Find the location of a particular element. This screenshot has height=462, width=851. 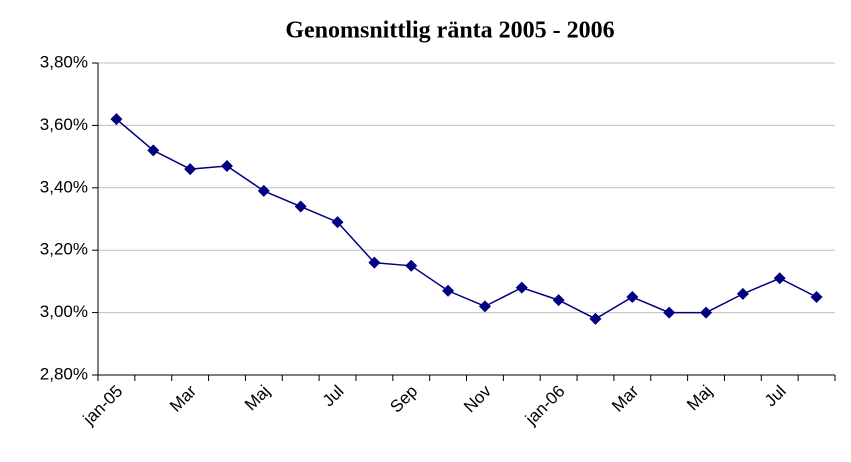

y-tick-label: 3,00% is located at coordinates (64, 311).